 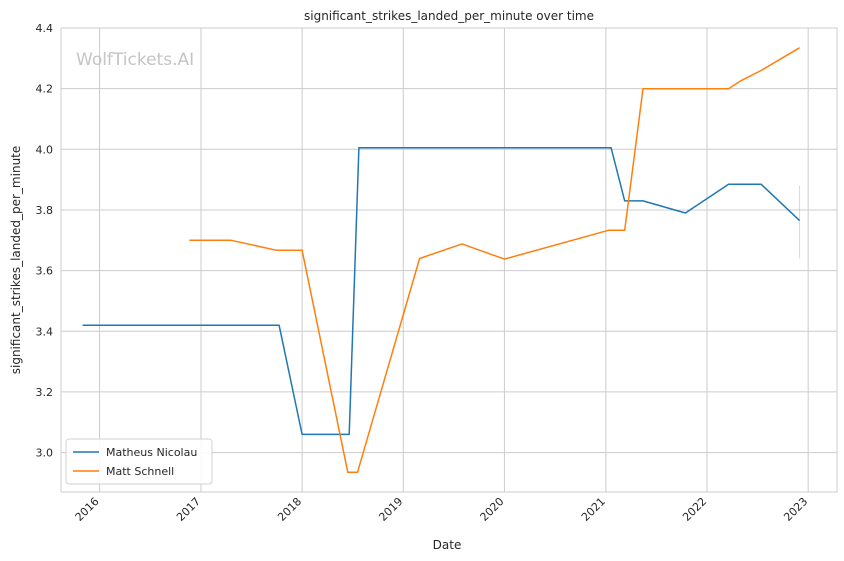 I want to click on legend-box, so click(x=139, y=461).